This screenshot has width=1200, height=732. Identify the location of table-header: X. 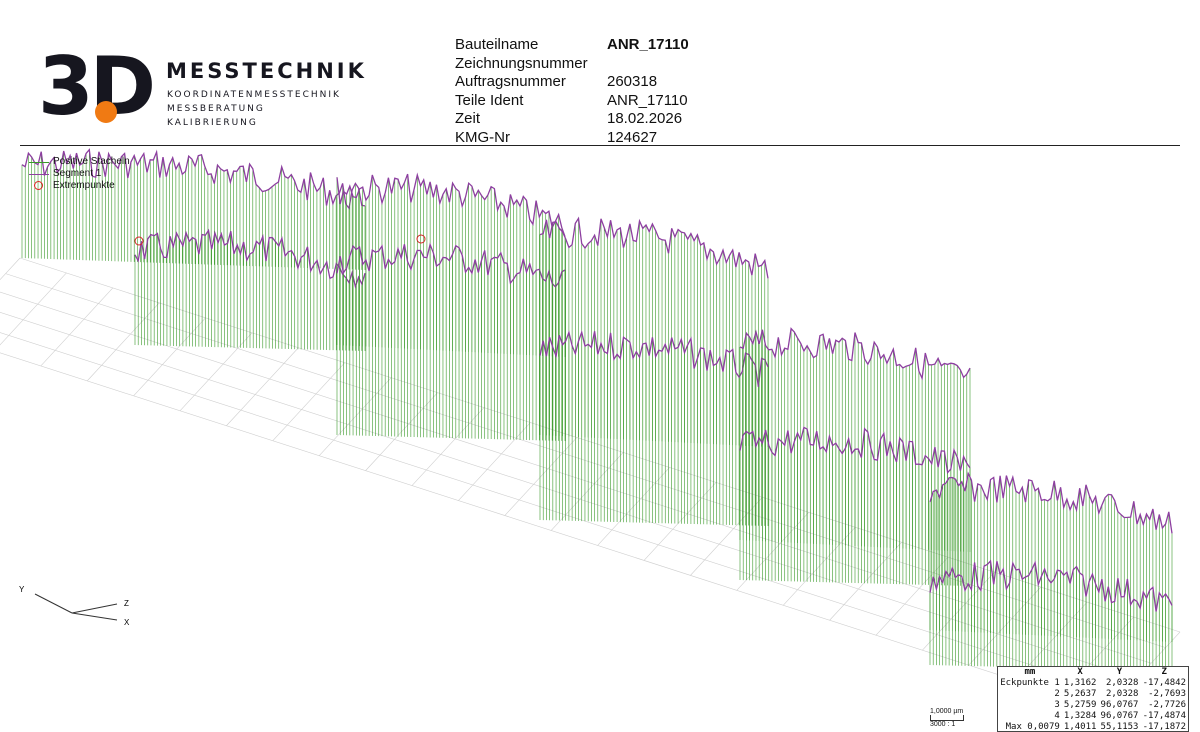
(1080, 672).